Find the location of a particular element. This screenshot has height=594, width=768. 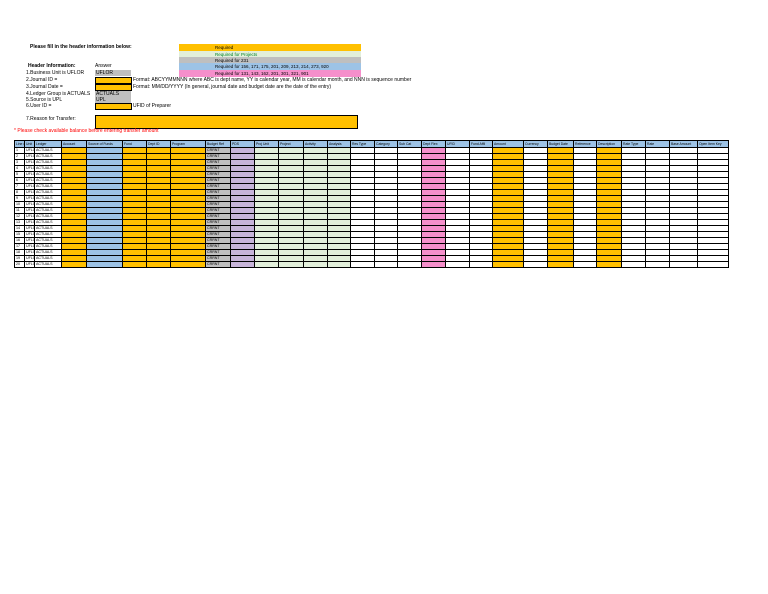

business-unit-value: UFLOR is located at coordinates (113, 73).